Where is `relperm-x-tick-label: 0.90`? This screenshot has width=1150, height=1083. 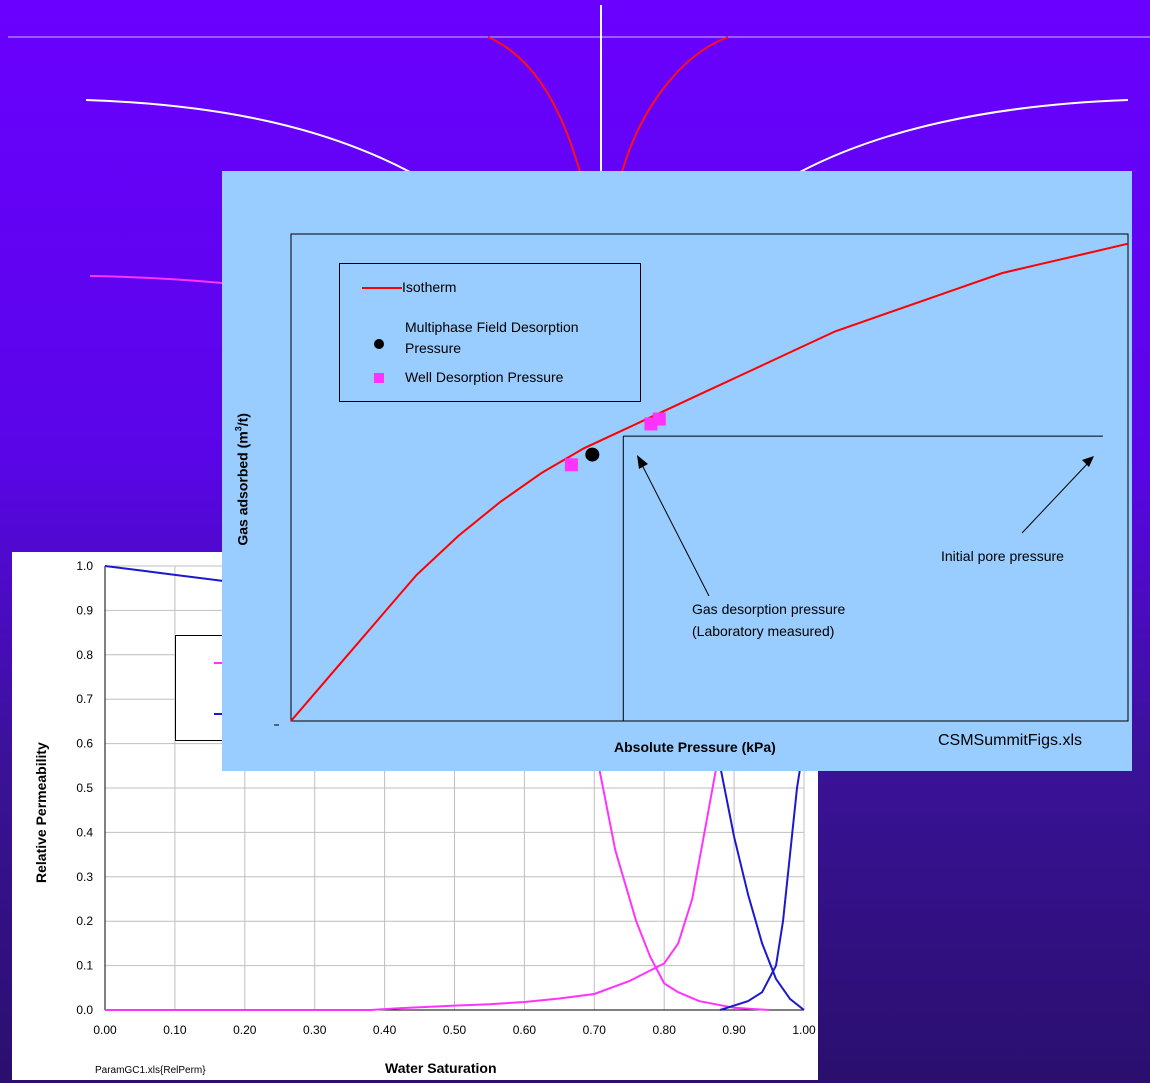 relperm-x-tick-label: 0.90 is located at coordinates (734, 1030).